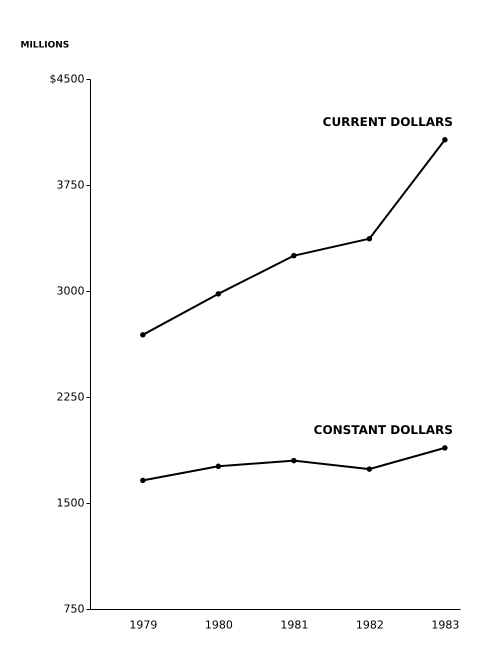  What do you see at coordinates (67, 79) in the screenshot?
I see `y-tick-label: $4500` at bounding box center [67, 79].